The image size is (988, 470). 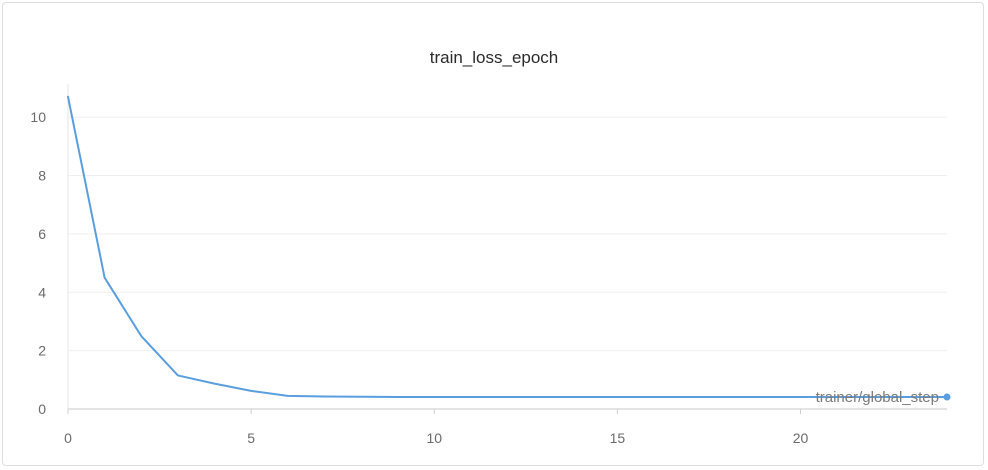 What do you see at coordinates (494, 57) in the screenshot?
I see `chart-title: train_loss_epoch` at bounding box center [494, 57].